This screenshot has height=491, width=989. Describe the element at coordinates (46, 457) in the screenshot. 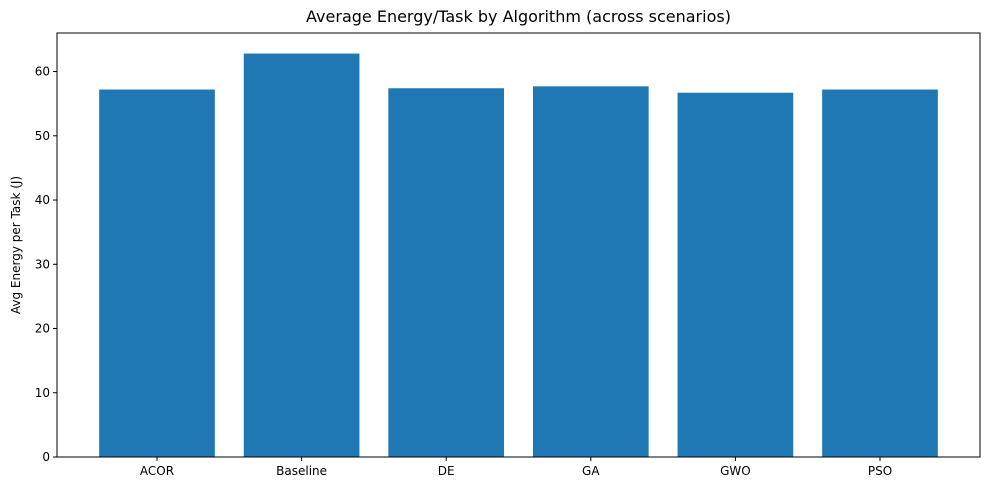

I see `y-tick-label: 0` at that location.